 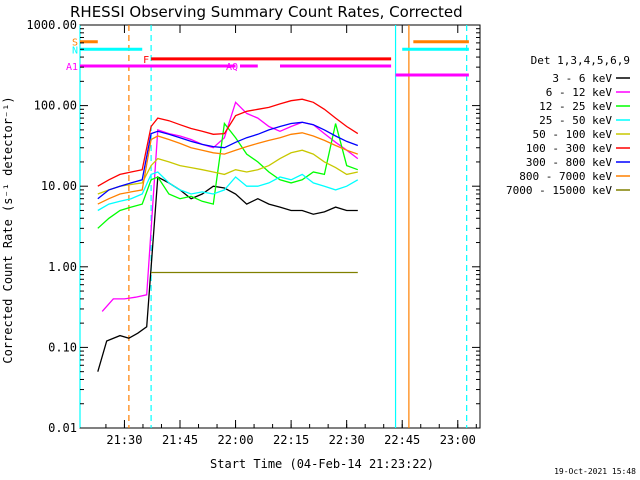 I want to click on legend-label: 100 - 300 keV, so click(x=569, y=148).